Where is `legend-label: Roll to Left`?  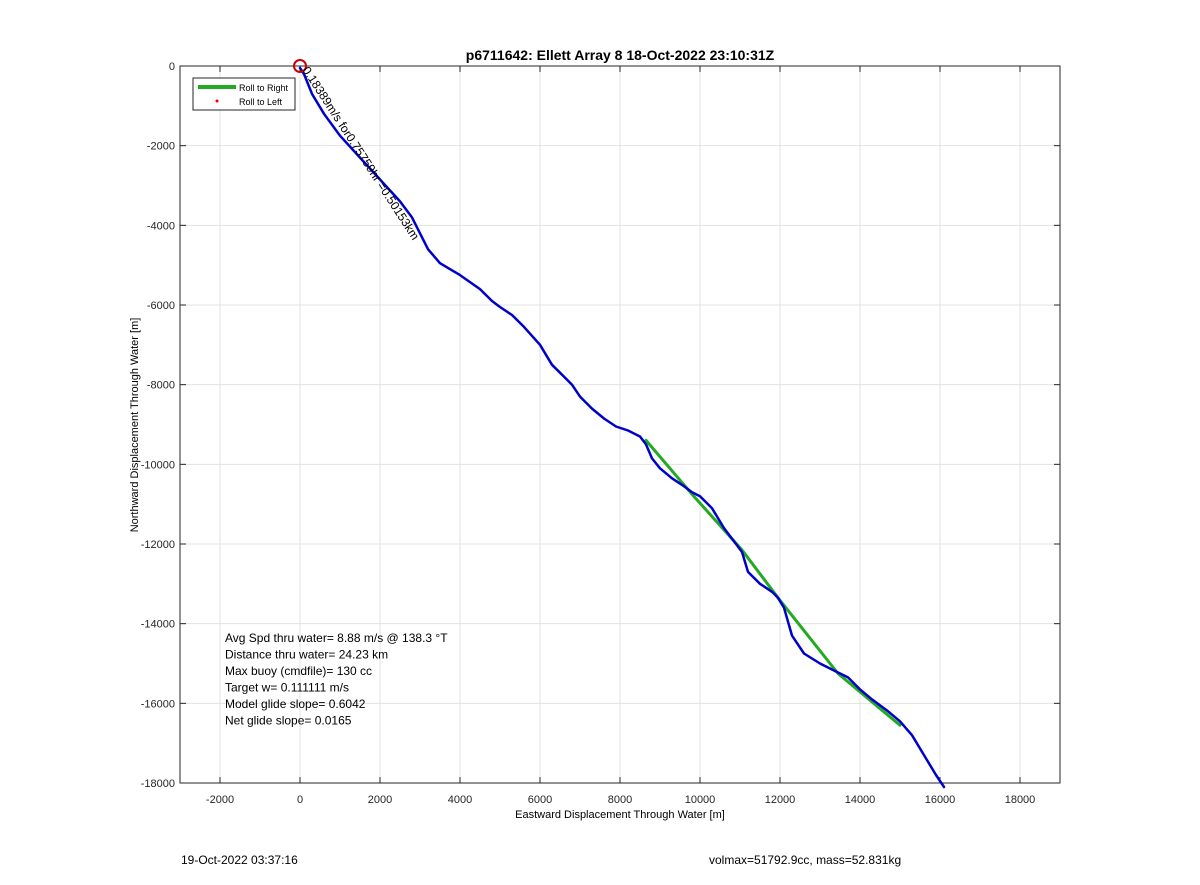 legend-label: Roll to Left is located at coordinates (261, 102).